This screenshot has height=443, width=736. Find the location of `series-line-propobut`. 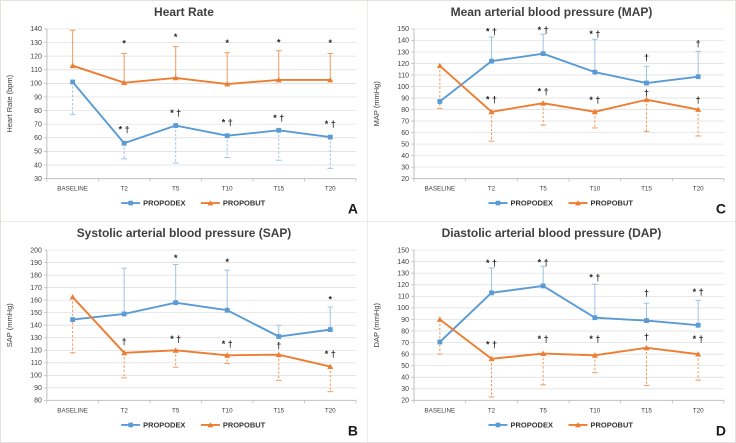

series-line-propobut is located at coordinates (201, 331).